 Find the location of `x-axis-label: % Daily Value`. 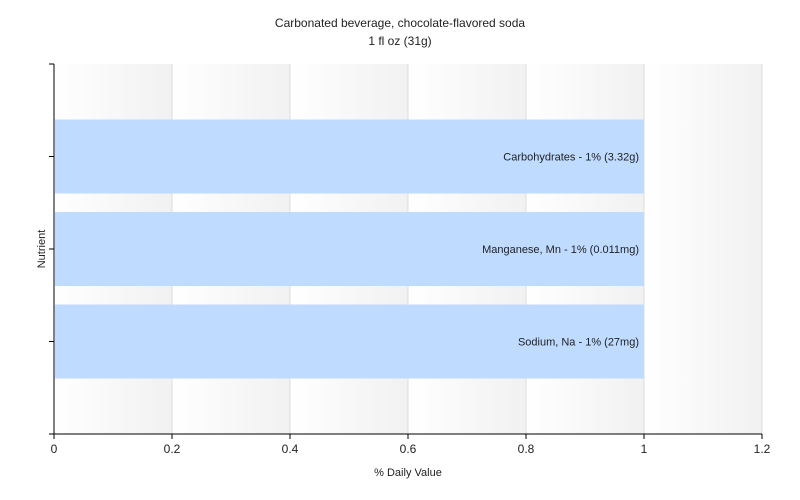

x-axis-label: % Daily Value is located at coordinates (408, 473).